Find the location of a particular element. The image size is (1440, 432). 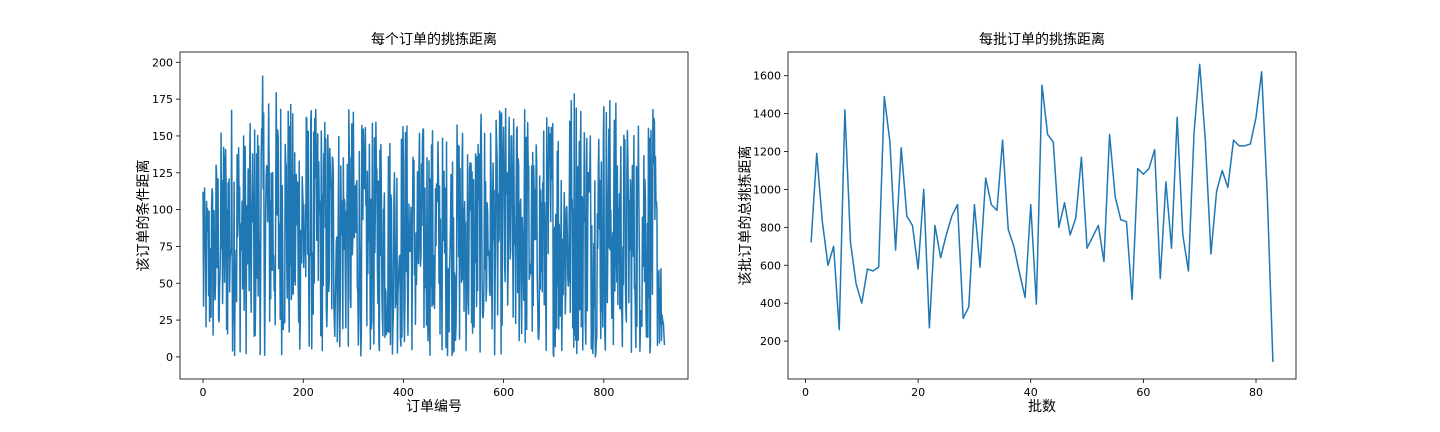

x-tick-label: 20 is located at coordinates (918, 392).